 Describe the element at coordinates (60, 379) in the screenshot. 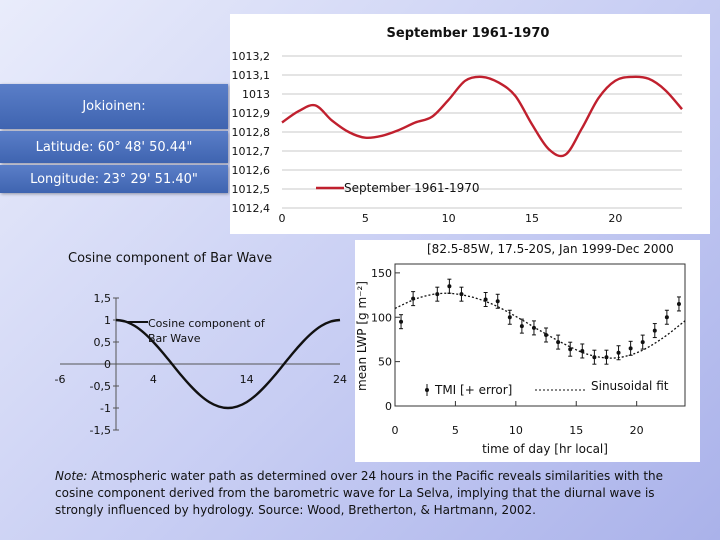

I see `cosine-x-tick-label: -6` at that location.